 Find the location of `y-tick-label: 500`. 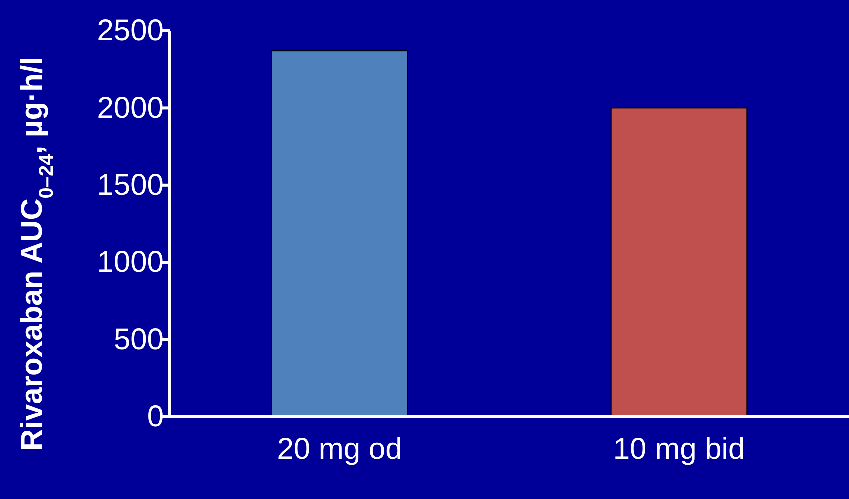

y-tick-label: 500 is located at coordinates (139, 339).